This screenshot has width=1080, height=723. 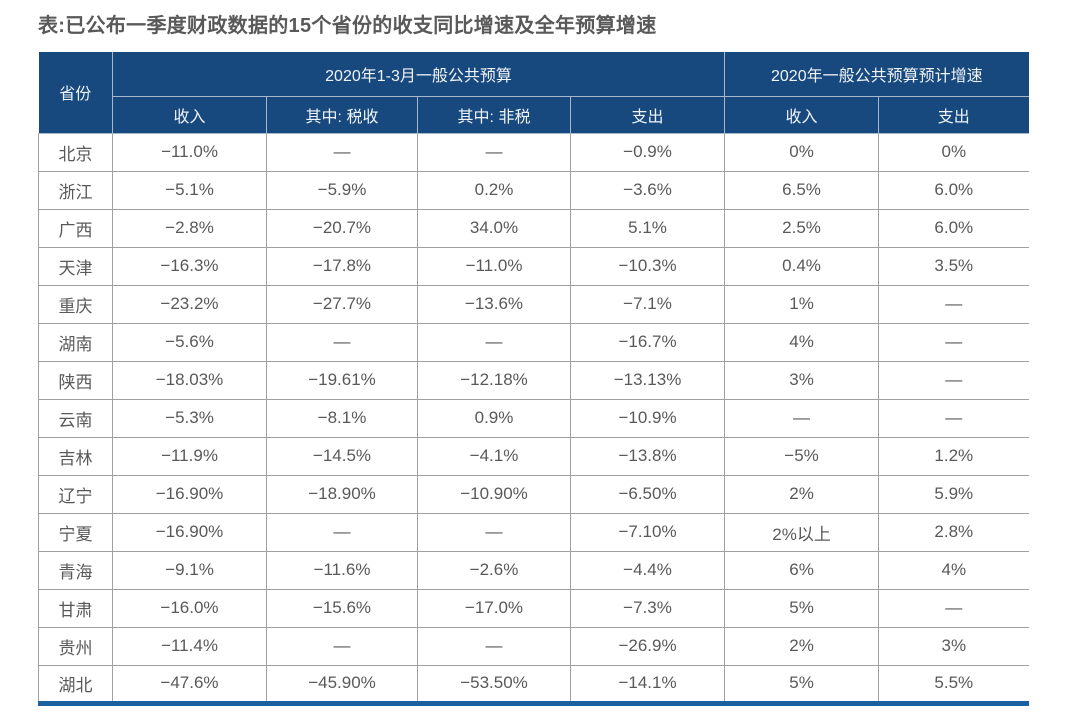 What do you see at coordinates (494, 265) in the screenshot?
I see `value-cell: −11.0%` at bounding box center [494, 265].